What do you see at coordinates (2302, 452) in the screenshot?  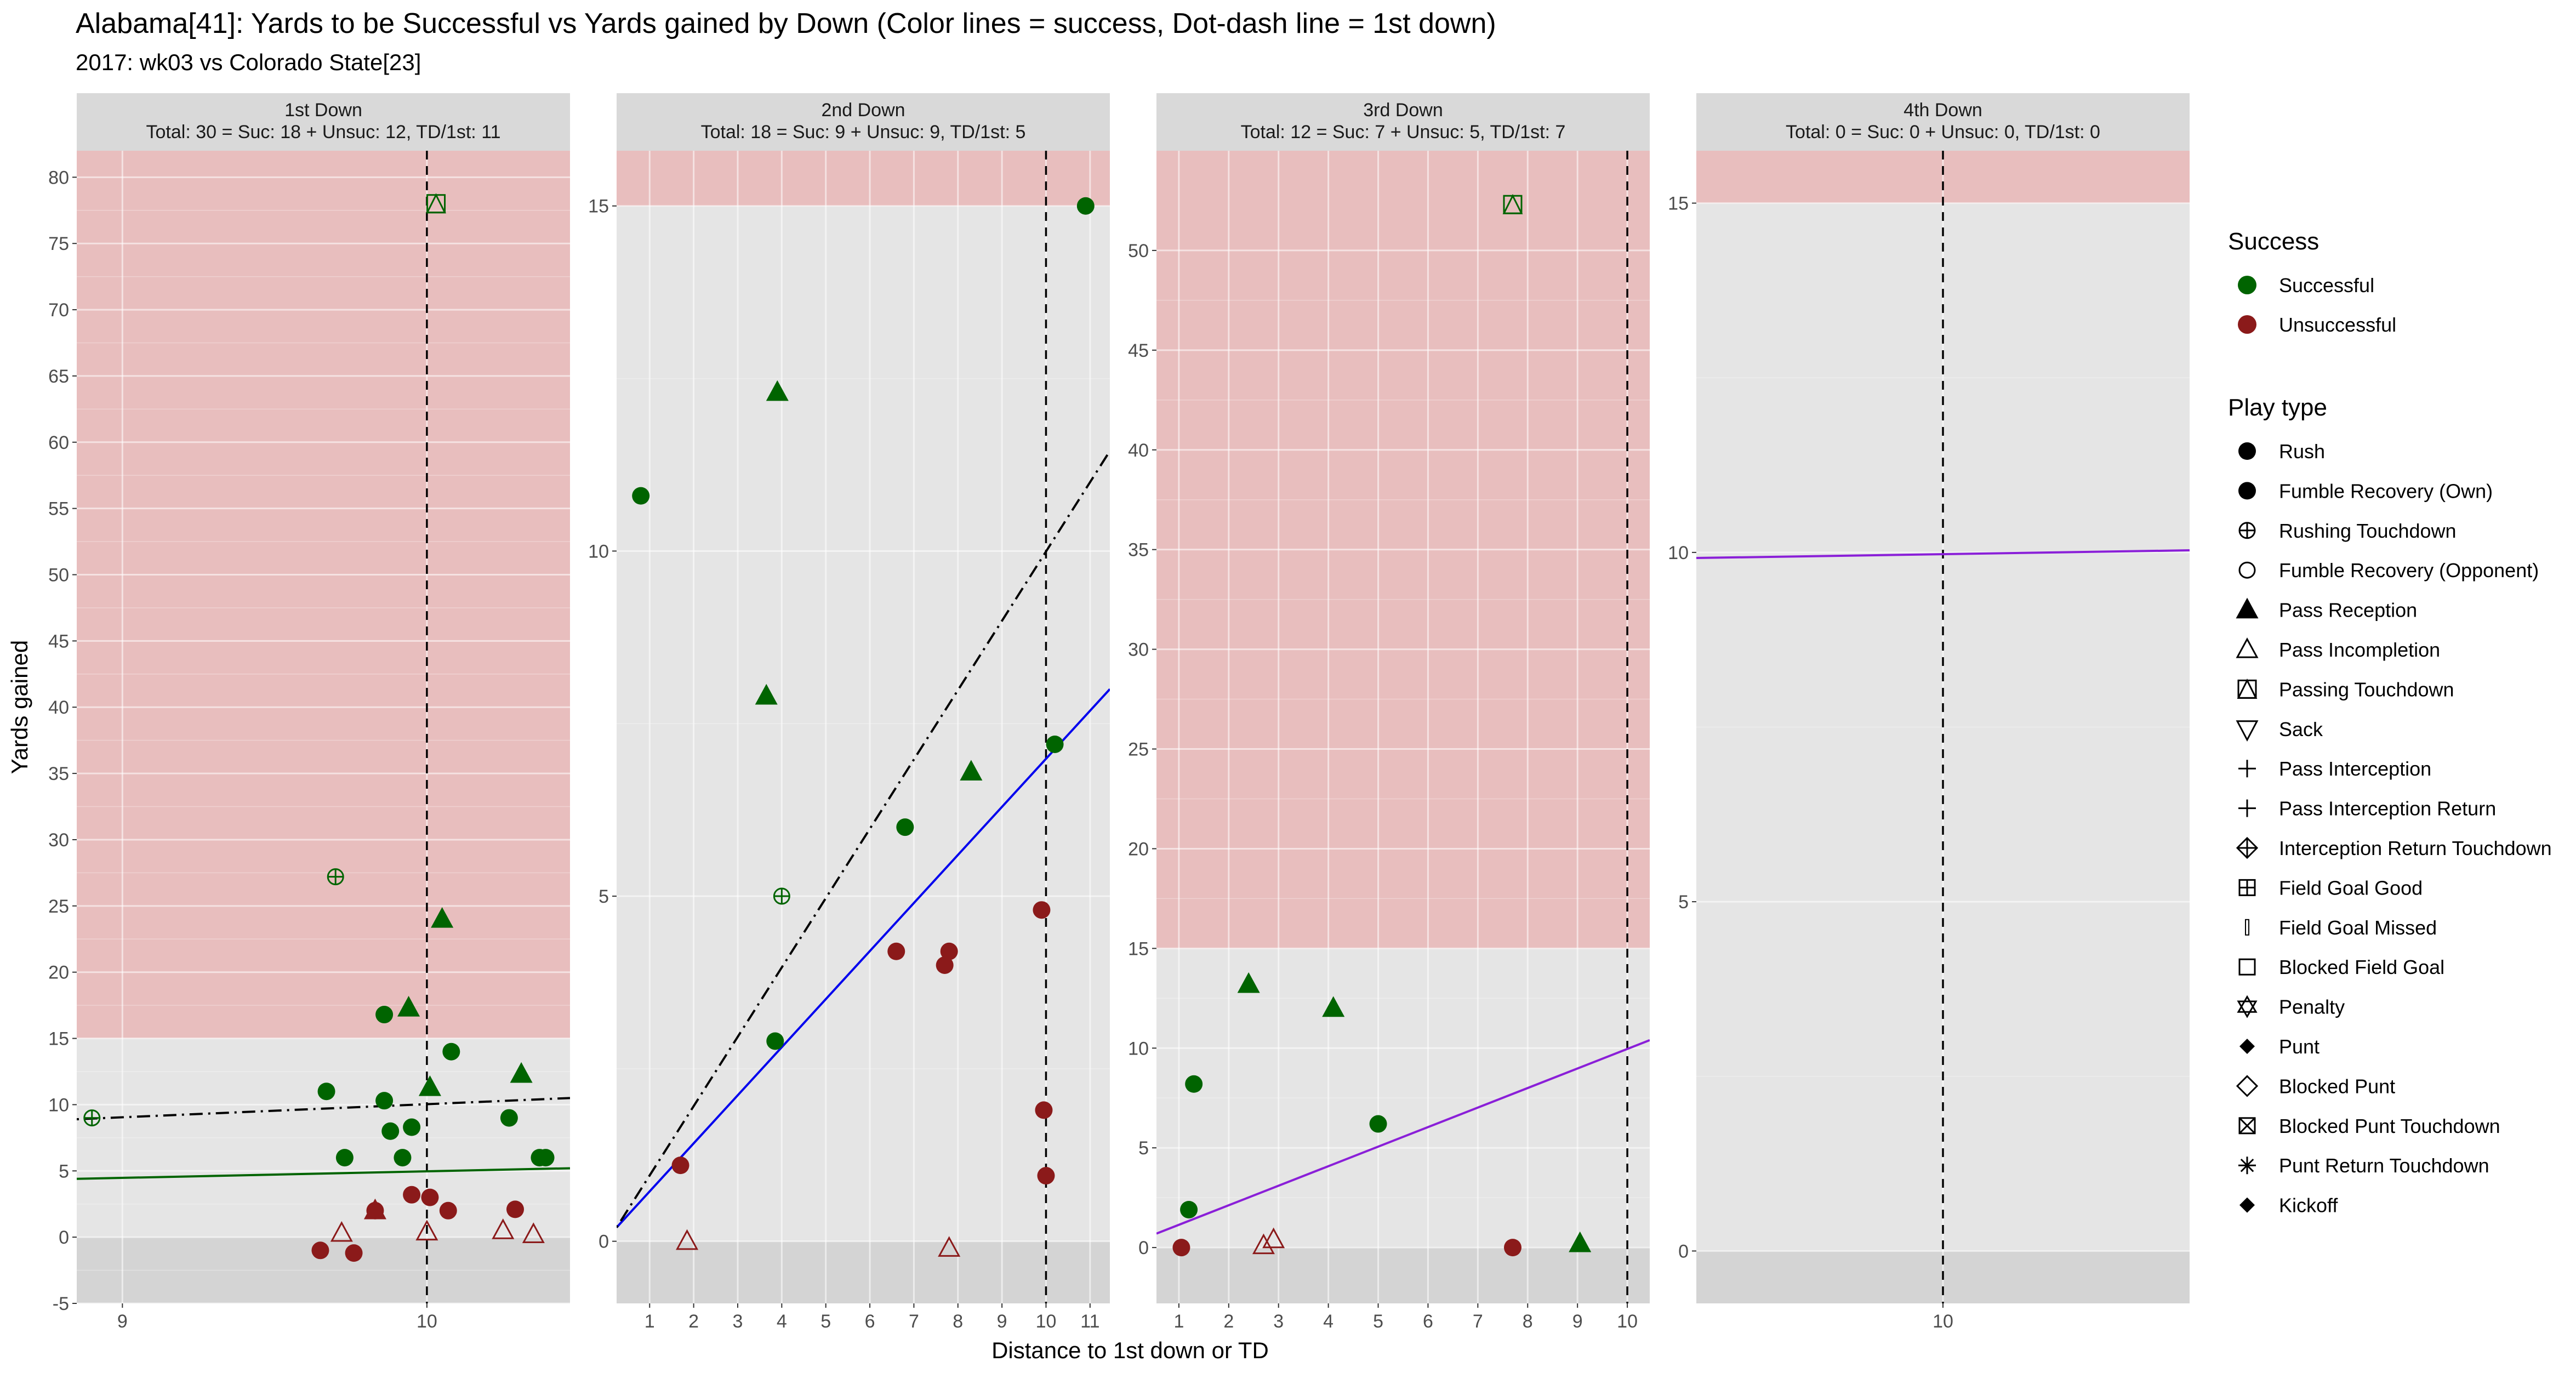 I see `legend-label: Rush` at bounding box center [2302, 452].